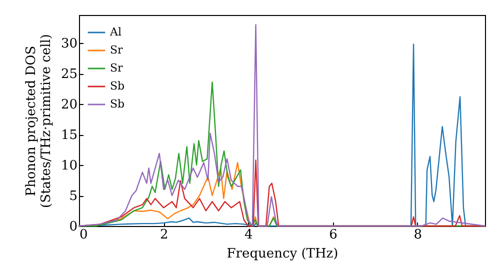 This screenshot has height=280, width=500. What do you see at coordinates (69, 44) in the screenshot?
I see `y-tick-label: 30` at bounding box center [69, 44].